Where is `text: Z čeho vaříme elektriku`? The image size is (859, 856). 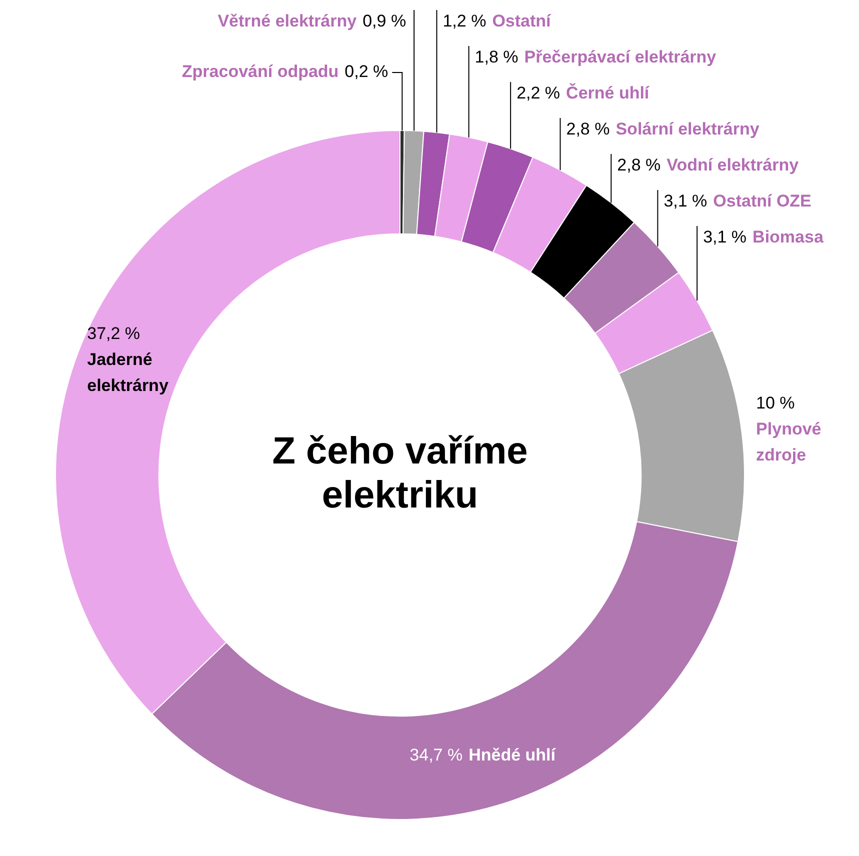 text: Z čeho vaříme elektriku is located at coordinates (400, 473).